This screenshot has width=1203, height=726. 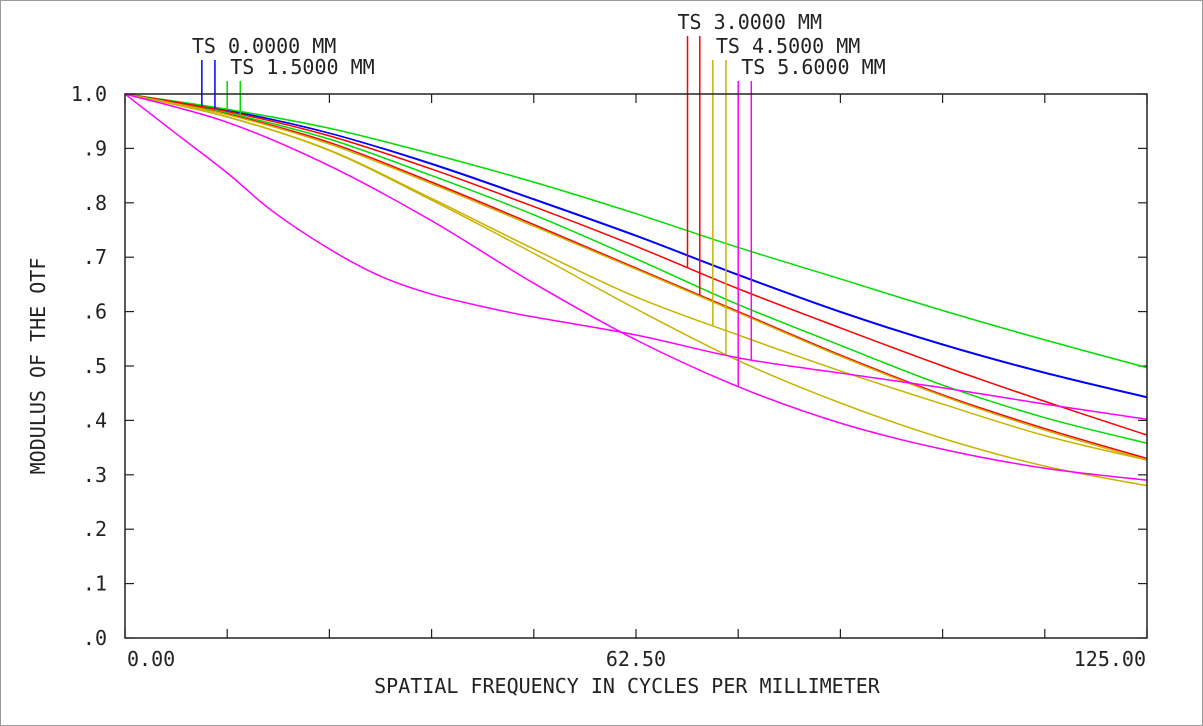 I want to click on y-tick-label: .1, so click(x=95, y=584).